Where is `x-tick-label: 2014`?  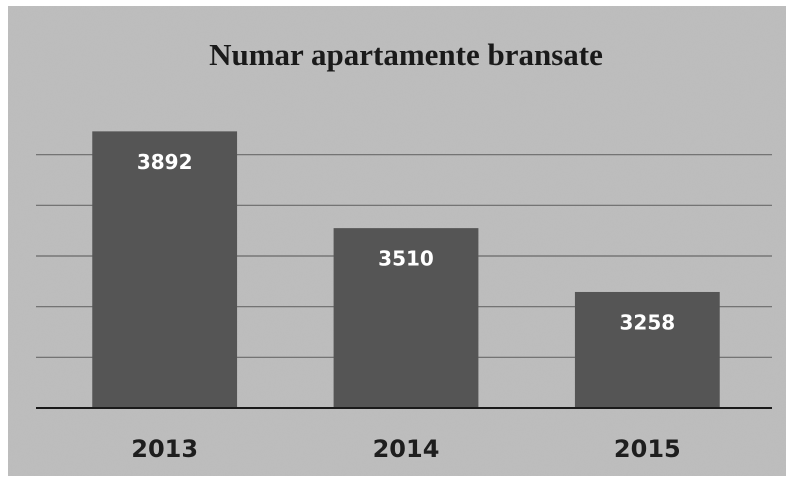
x-tick-label: 2014 is located at coordinates (406, 449).